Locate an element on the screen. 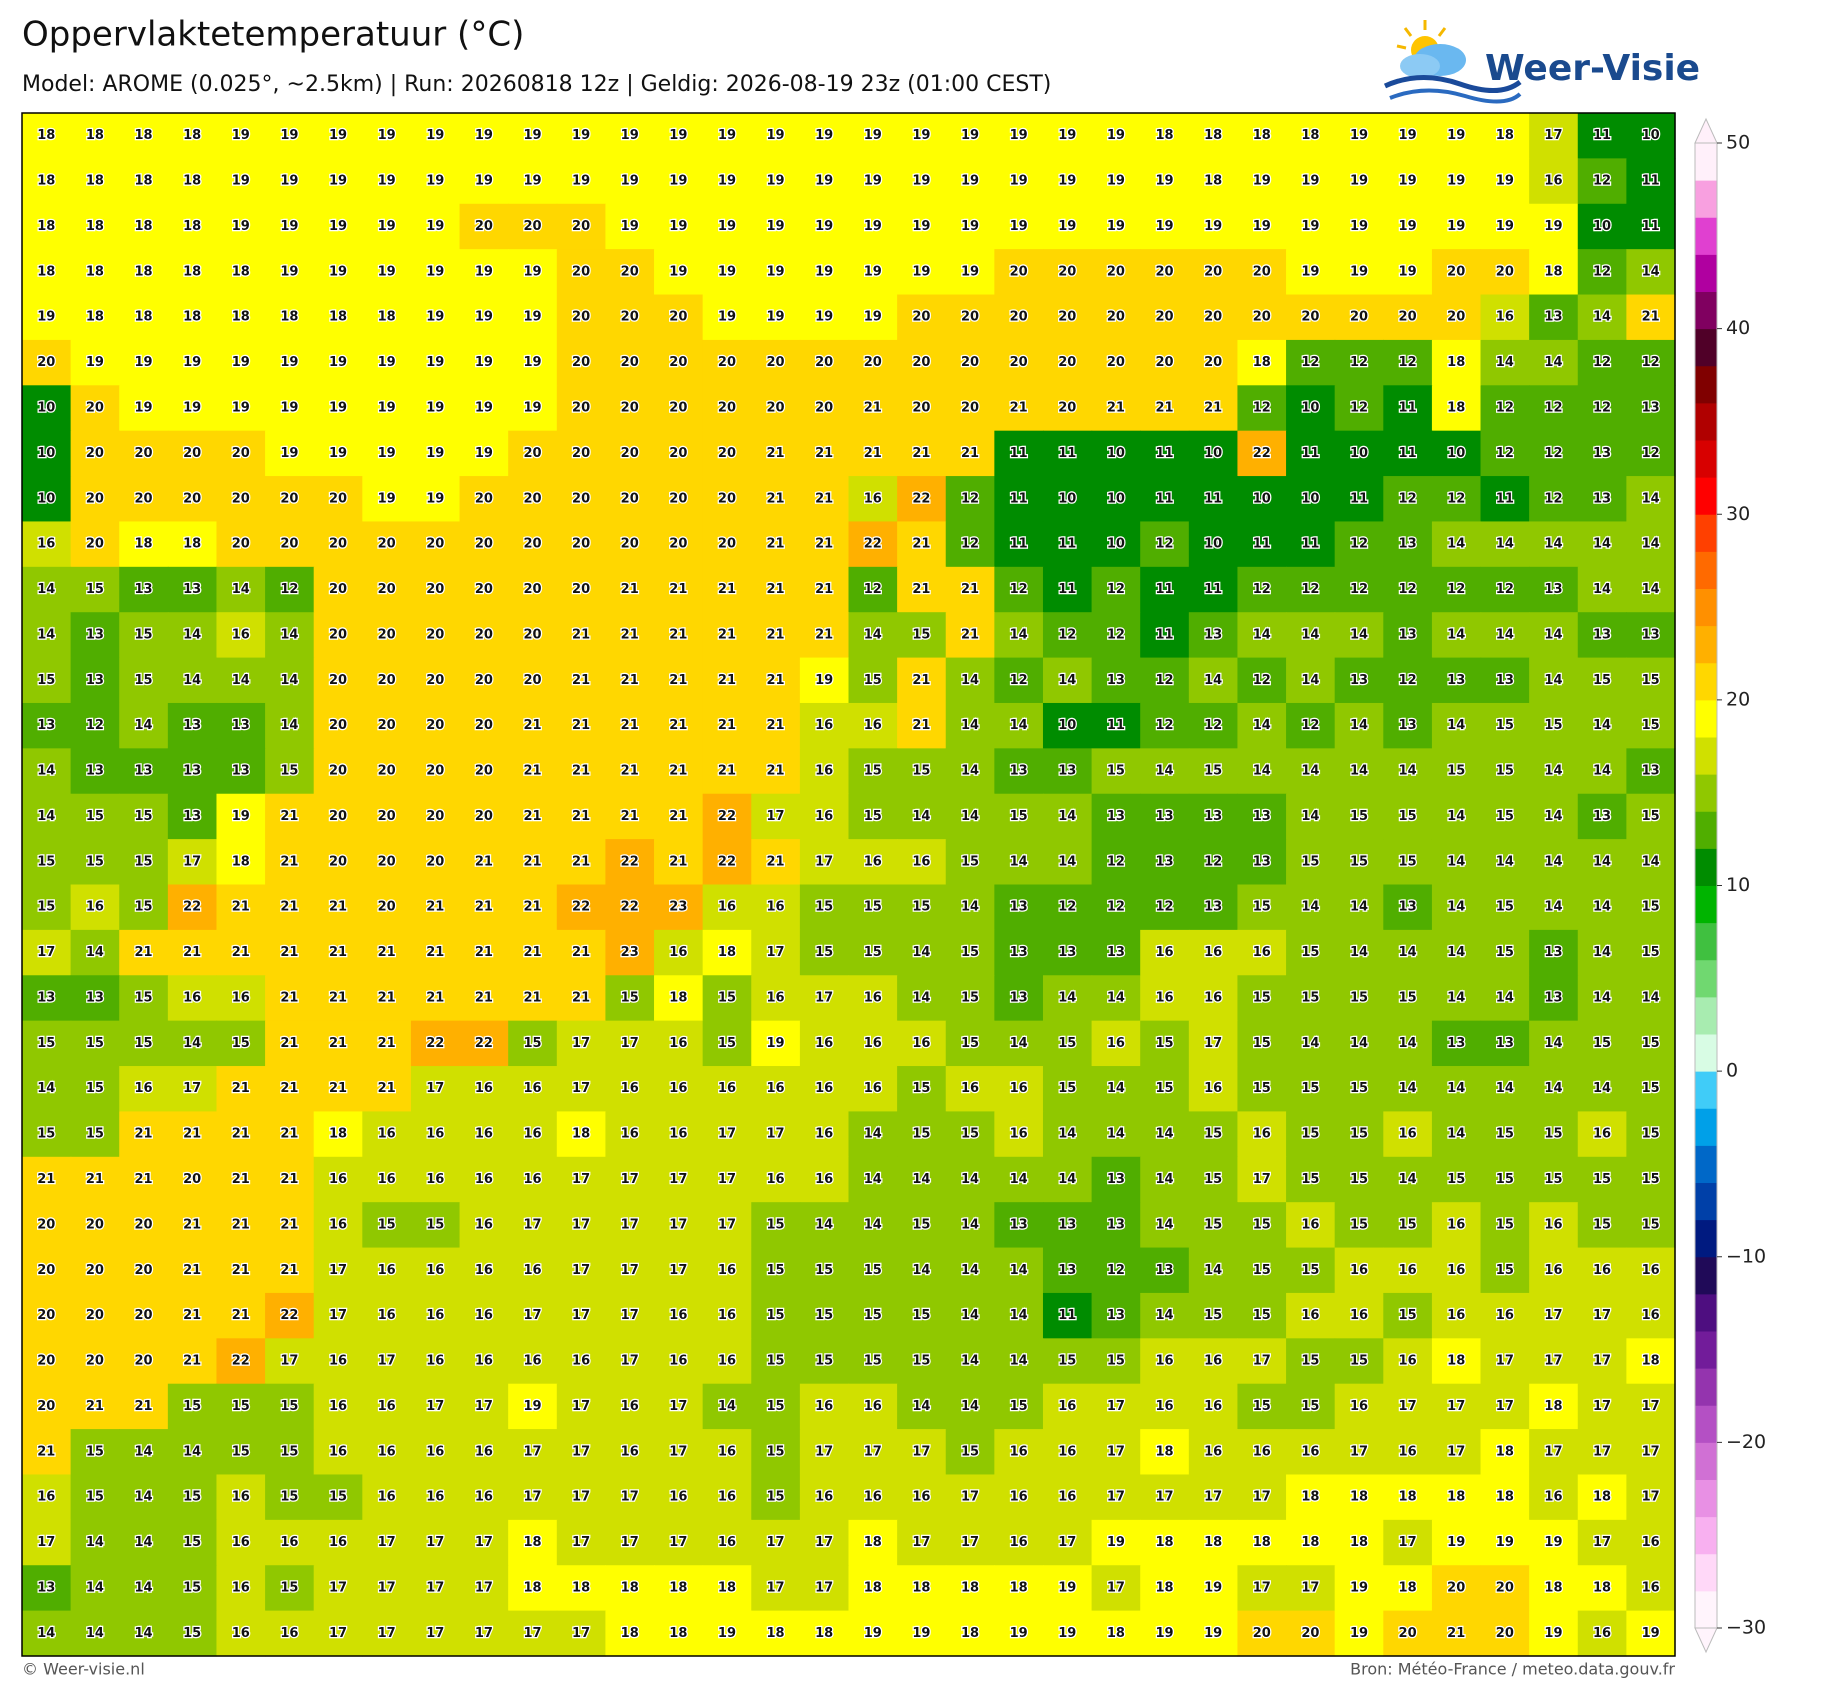 Image resolution: width=1824 pixels, height=1681 pixels. temperature-label: 22 is located at coordinates (484, 1043).